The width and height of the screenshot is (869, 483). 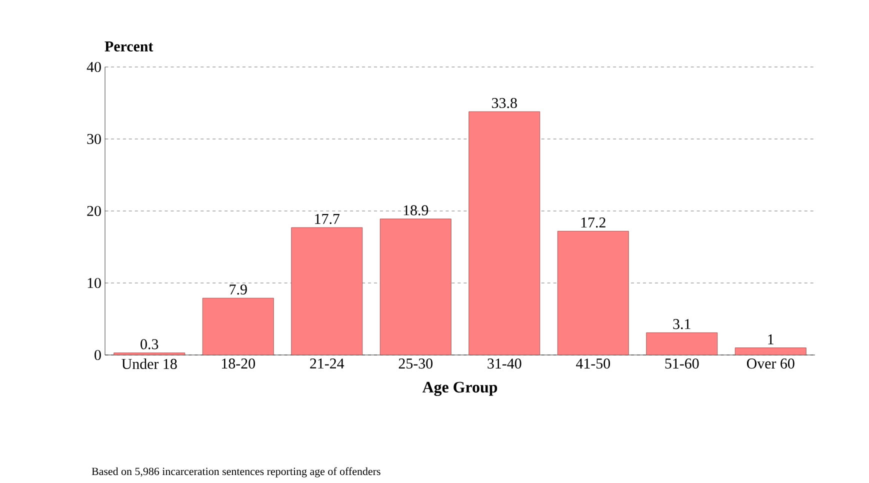 What do you see at coordinates (149, 344) in the screenshot?
I see `data-label: 0.3` at bounding box center [149, 344].